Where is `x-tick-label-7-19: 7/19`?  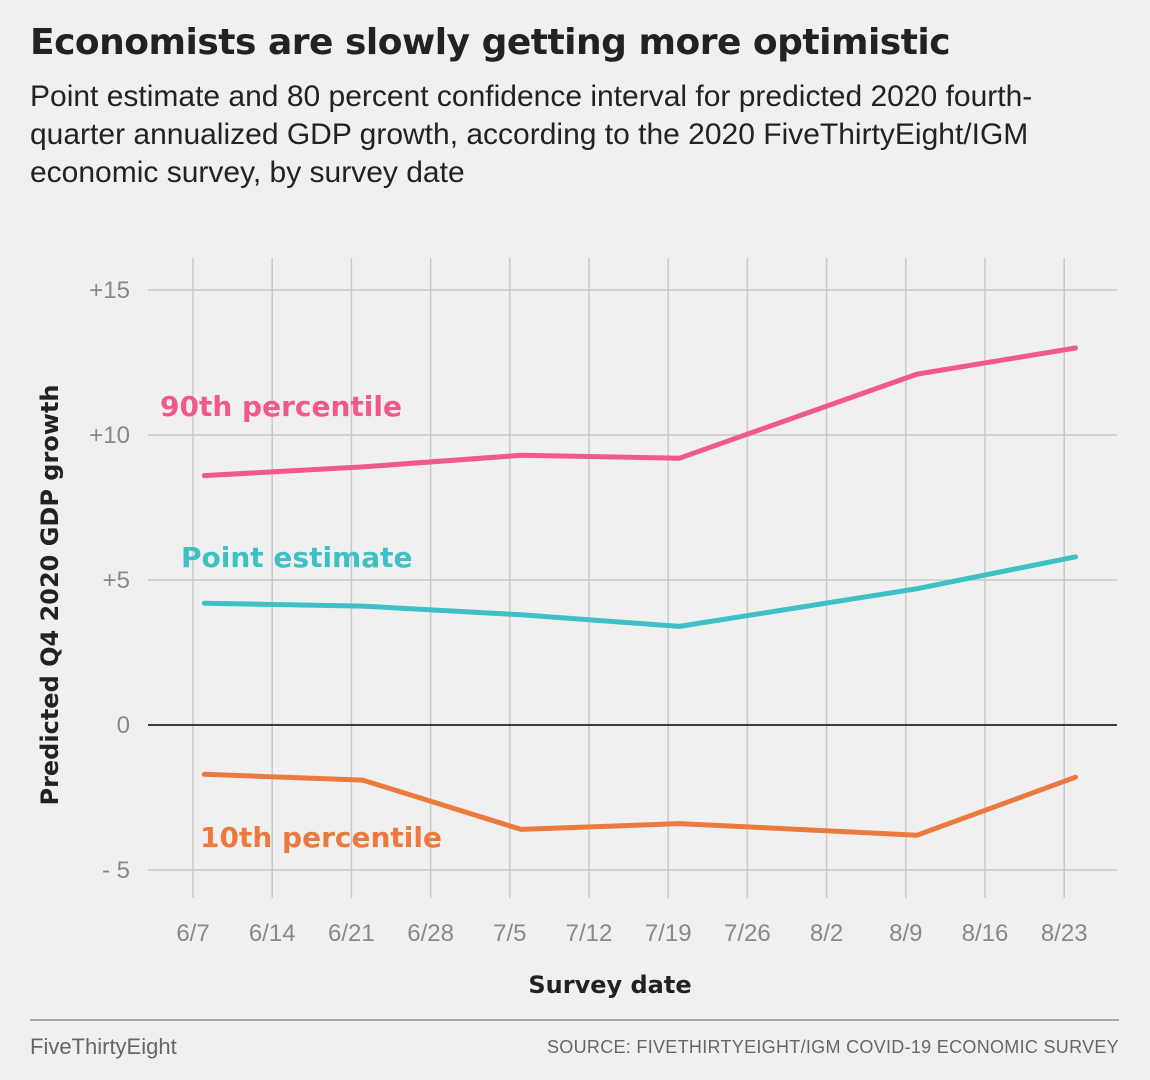 x-tick-label-7-19: 7/19 is located at coordinates (668, 933).